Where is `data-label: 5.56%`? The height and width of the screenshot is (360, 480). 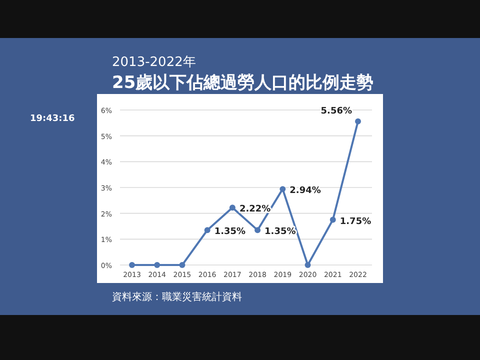 data-label: 5.56% is located at coordinates (336, 111).